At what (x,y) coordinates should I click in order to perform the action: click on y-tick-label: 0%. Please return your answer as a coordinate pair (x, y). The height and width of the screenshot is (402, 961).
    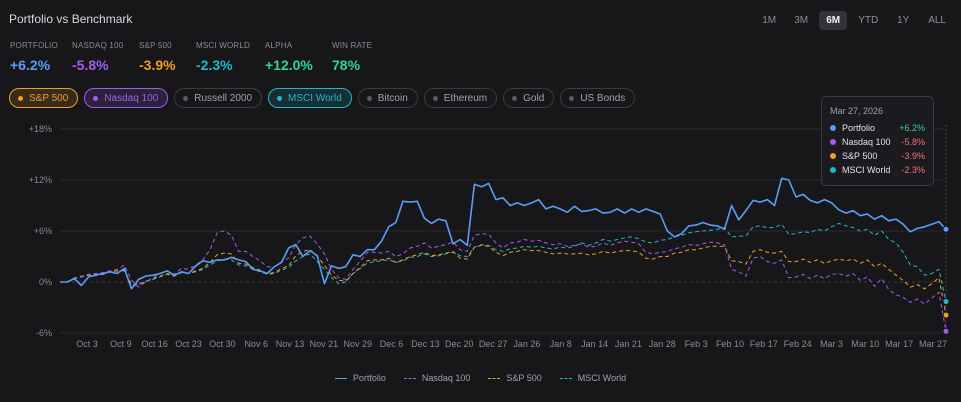
    Looking at the image, I should click on (45, 282).